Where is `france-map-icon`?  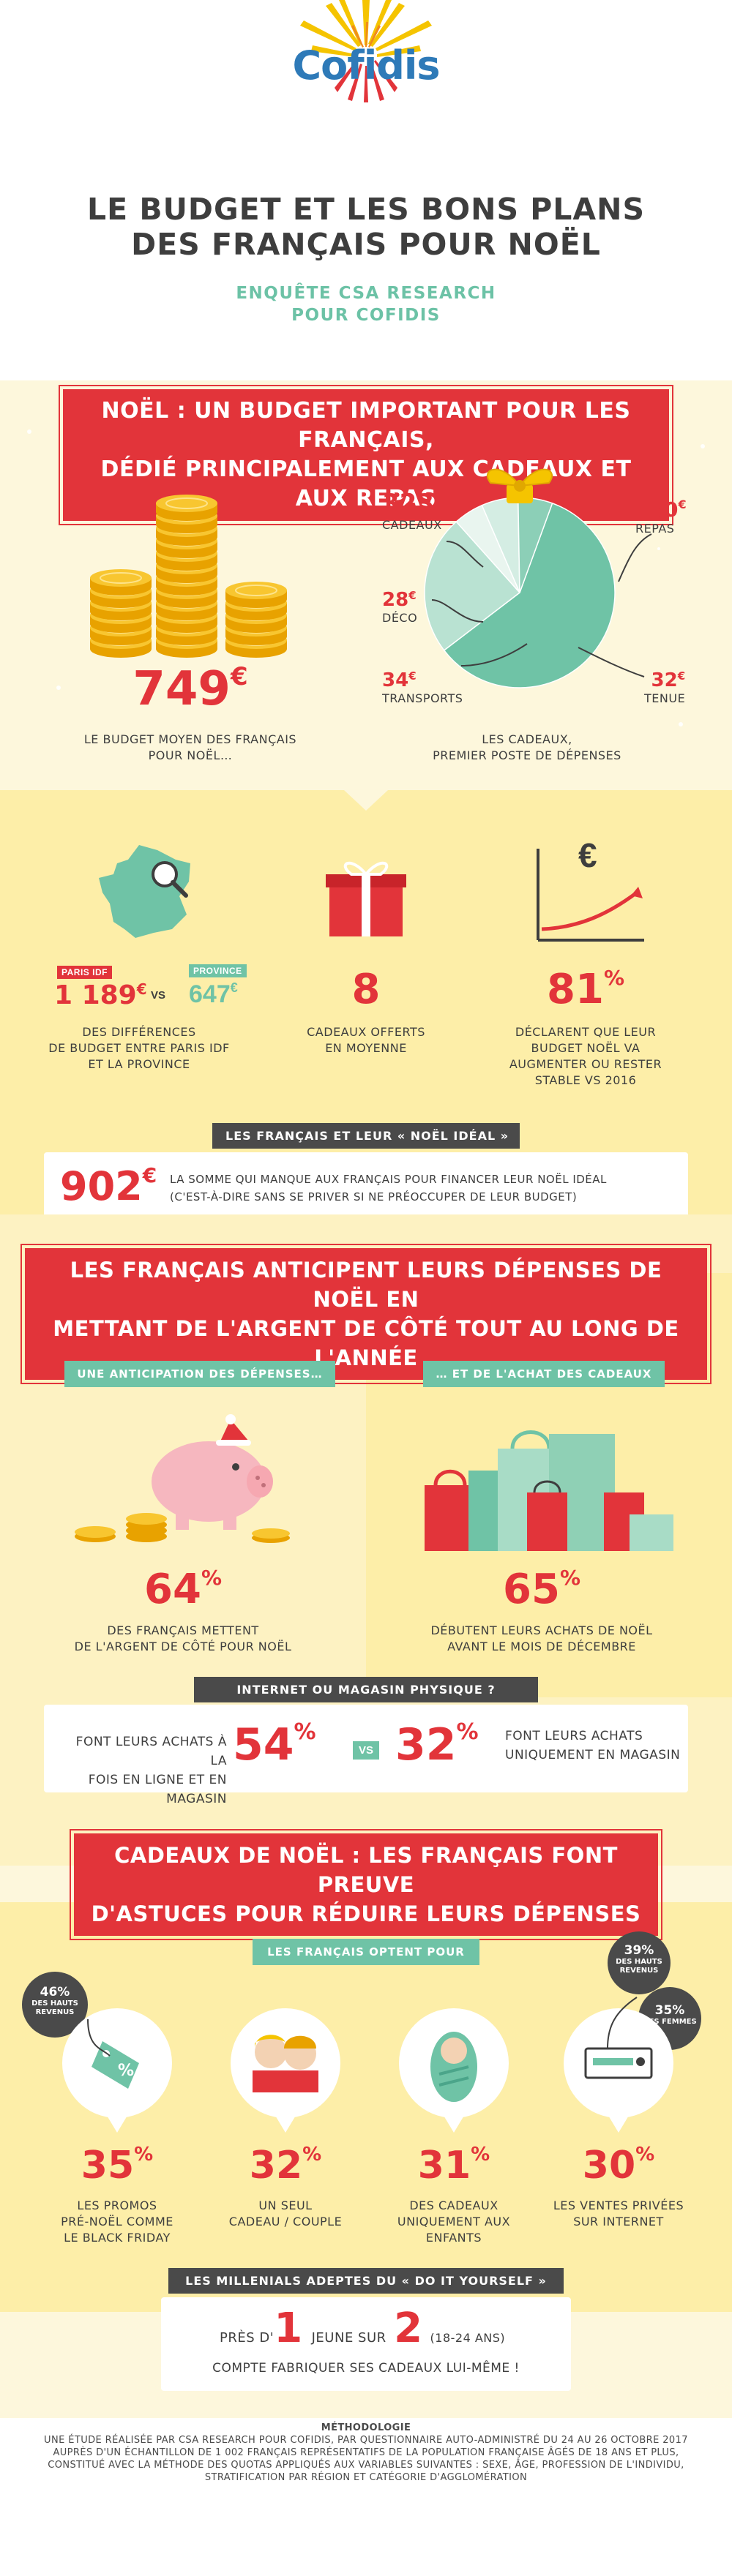 france-map-icon is located at coordinates (144, 891).